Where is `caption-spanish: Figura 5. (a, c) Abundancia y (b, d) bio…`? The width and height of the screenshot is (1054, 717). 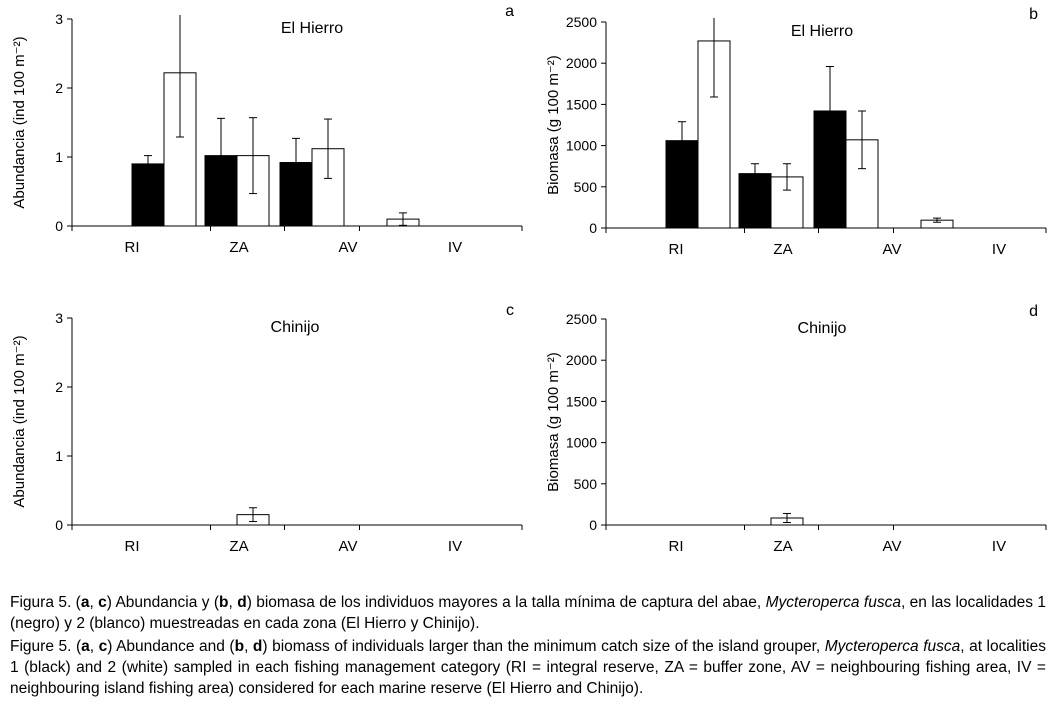 caption-spanish: Figura 5. (a, c) Abundancia y (b, d) bio… is located at coordinates (528, 613).